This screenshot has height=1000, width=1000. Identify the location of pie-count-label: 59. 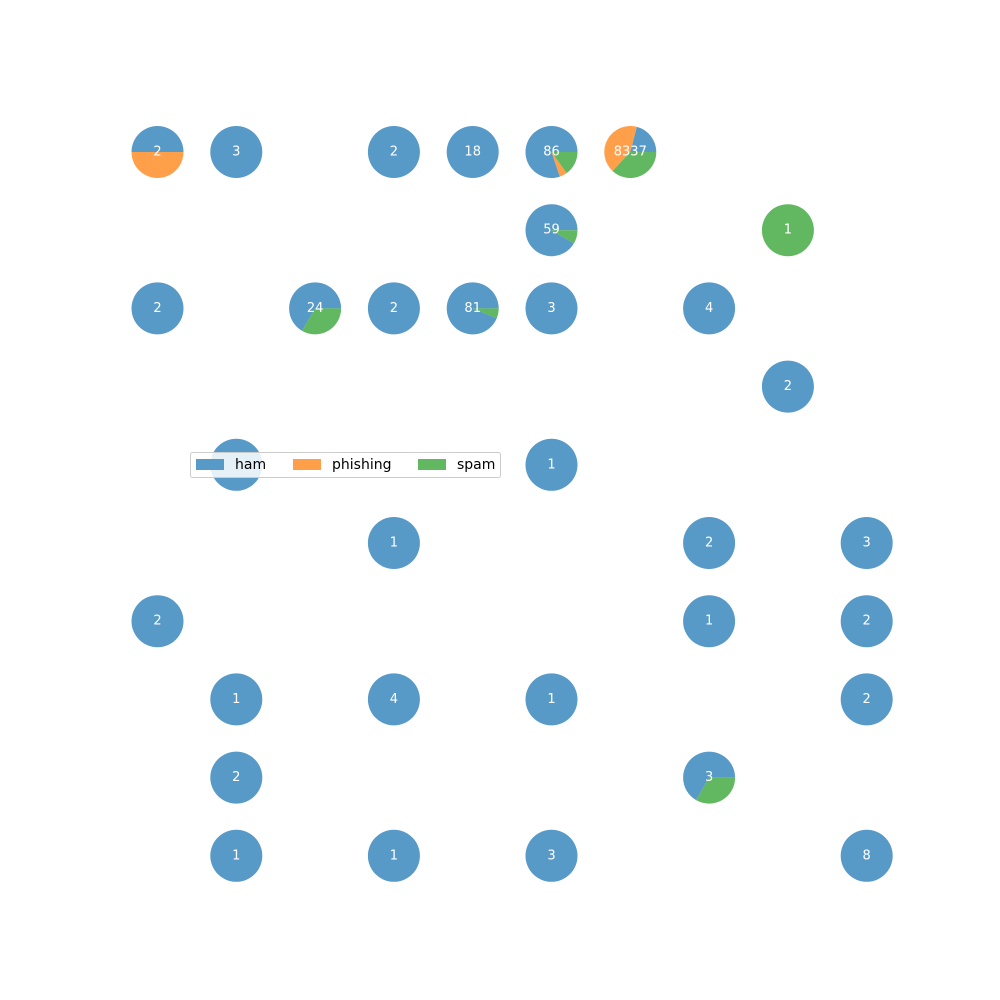
(551, 230).